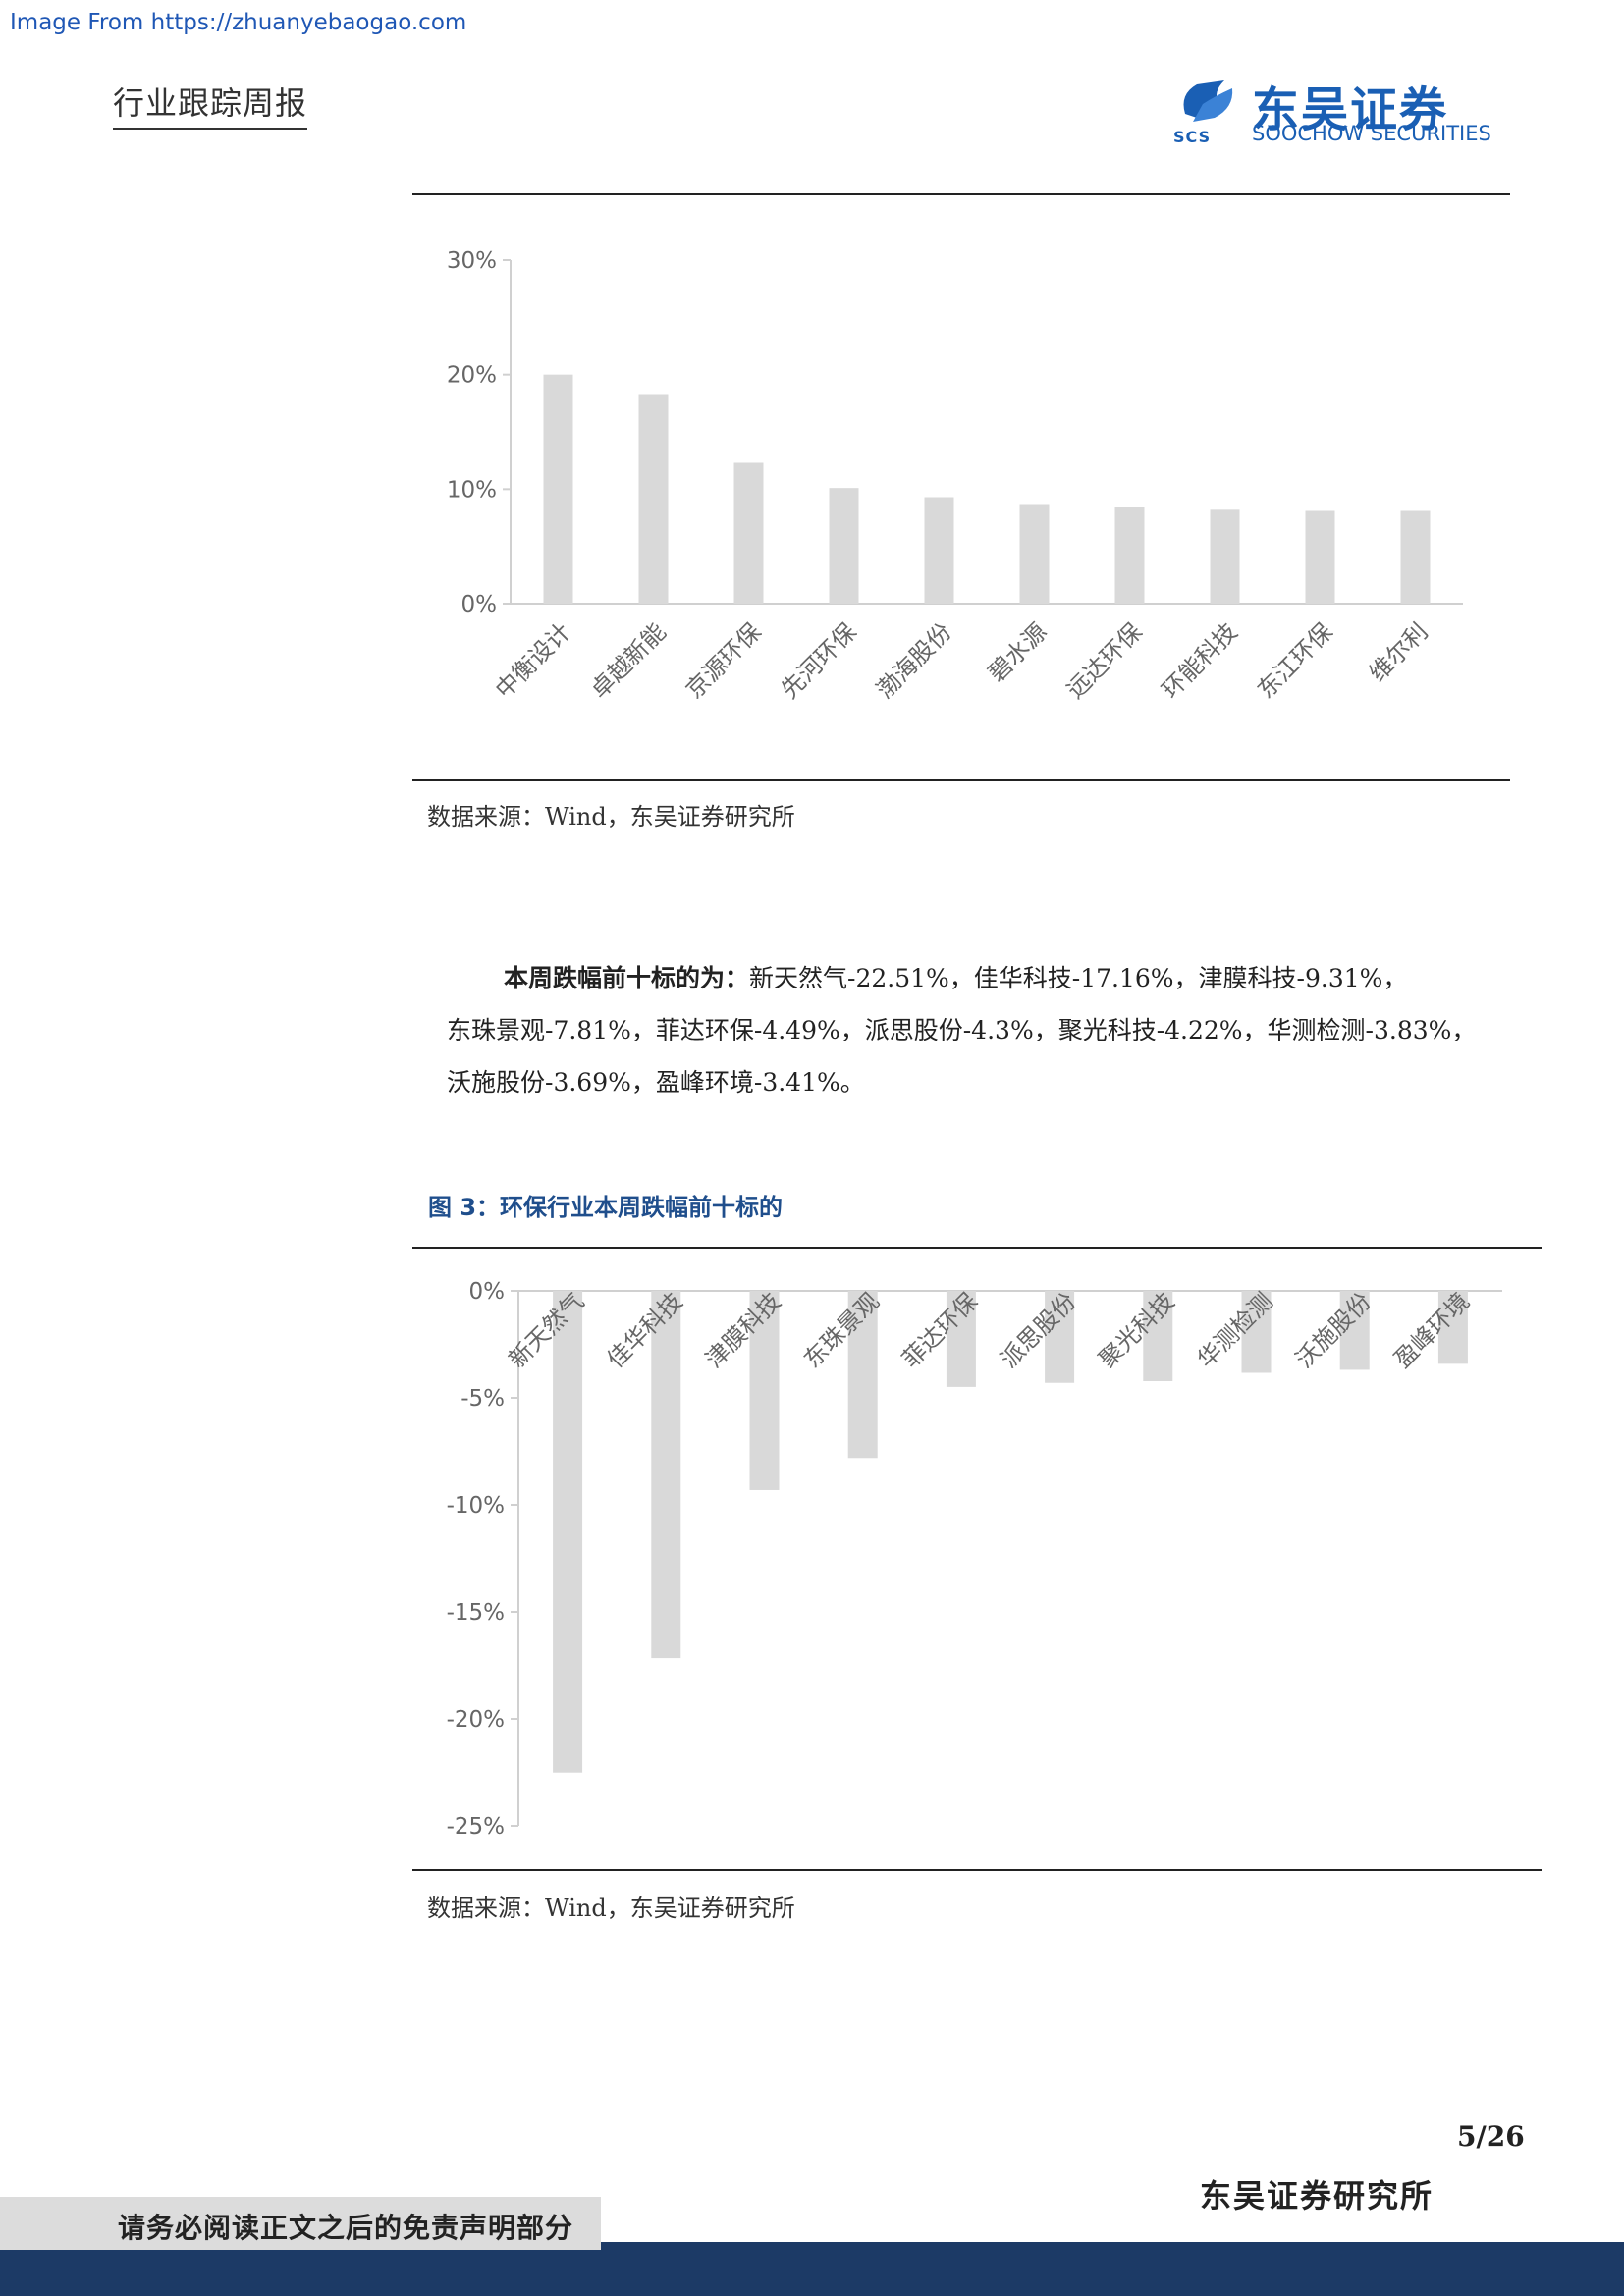 This screenshot has width=1624, height=2296. Describe the element at coordinates (977, 1248) in the screenshot. I see `chart2-top-rule` at that location.